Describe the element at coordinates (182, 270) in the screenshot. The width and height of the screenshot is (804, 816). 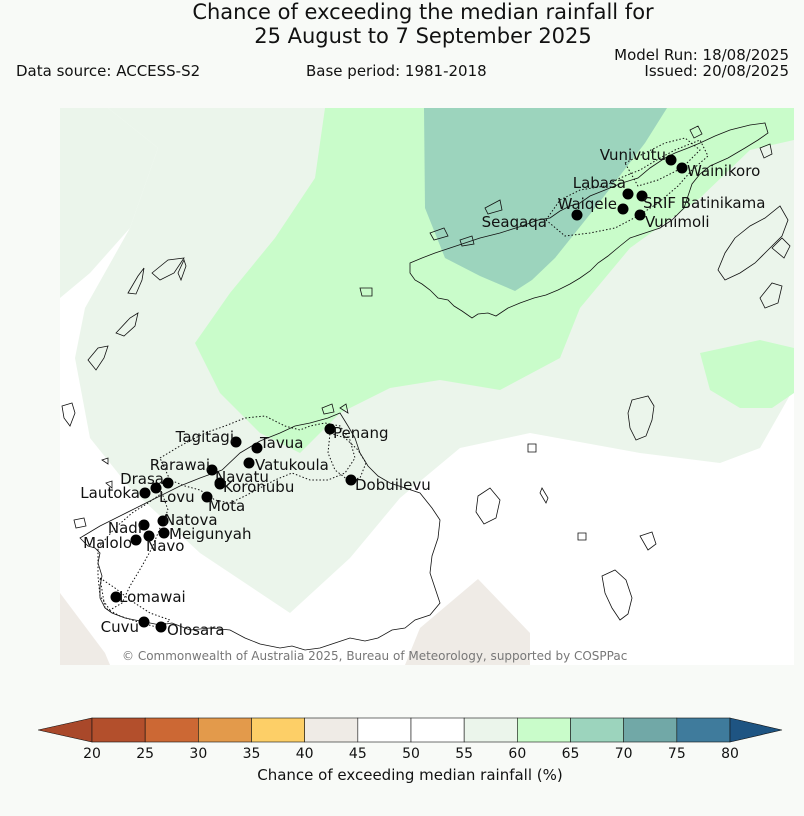
I see `coast-yasawa` at that location.